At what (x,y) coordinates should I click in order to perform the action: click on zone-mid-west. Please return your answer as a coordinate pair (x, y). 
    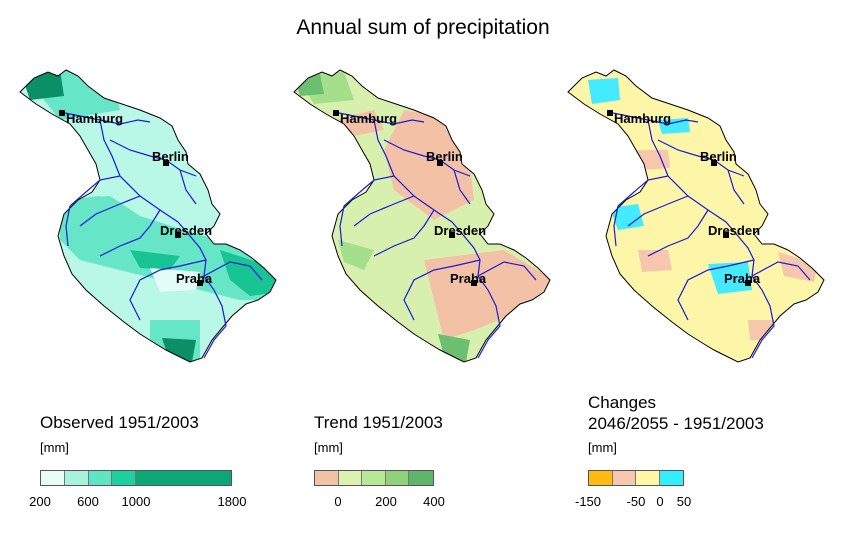
    Looking at the image, I should click on (356, 255).